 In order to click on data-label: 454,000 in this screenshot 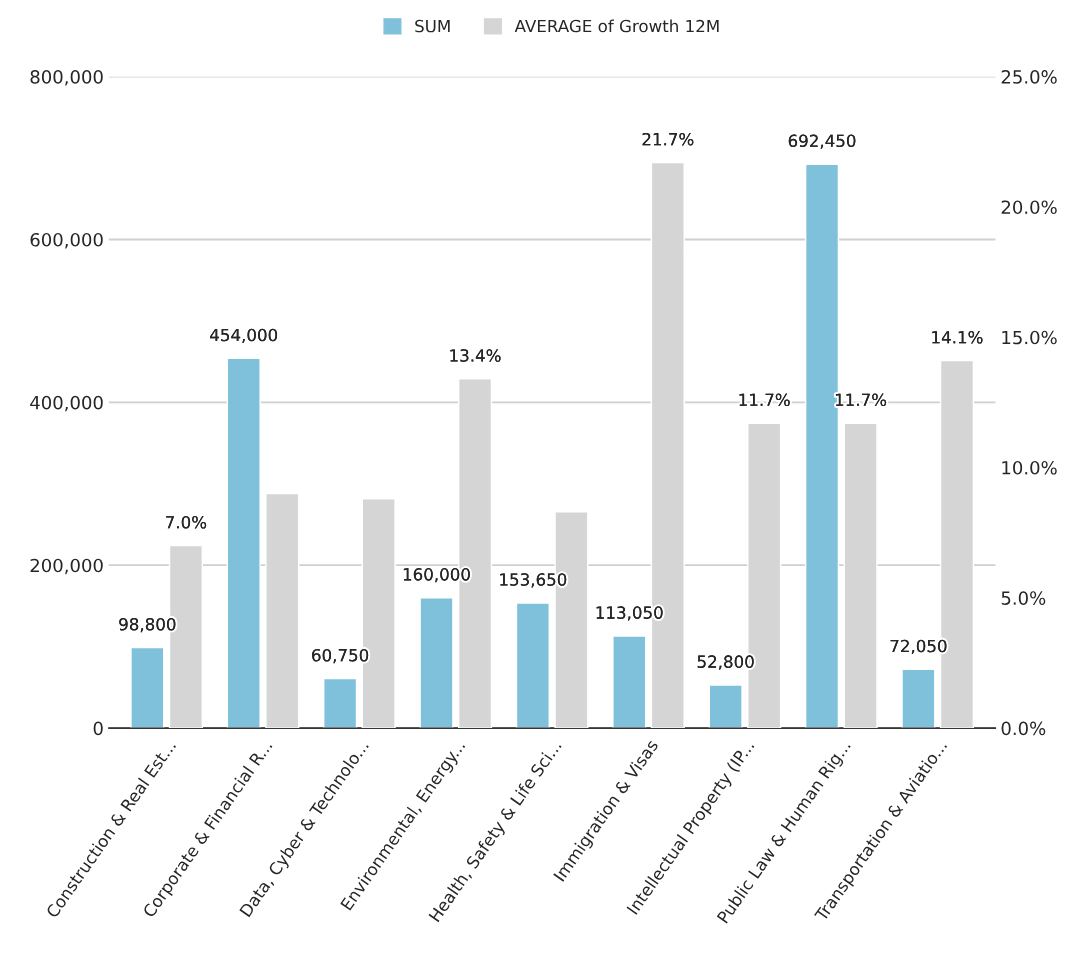, I will do `click(244, 335)`.